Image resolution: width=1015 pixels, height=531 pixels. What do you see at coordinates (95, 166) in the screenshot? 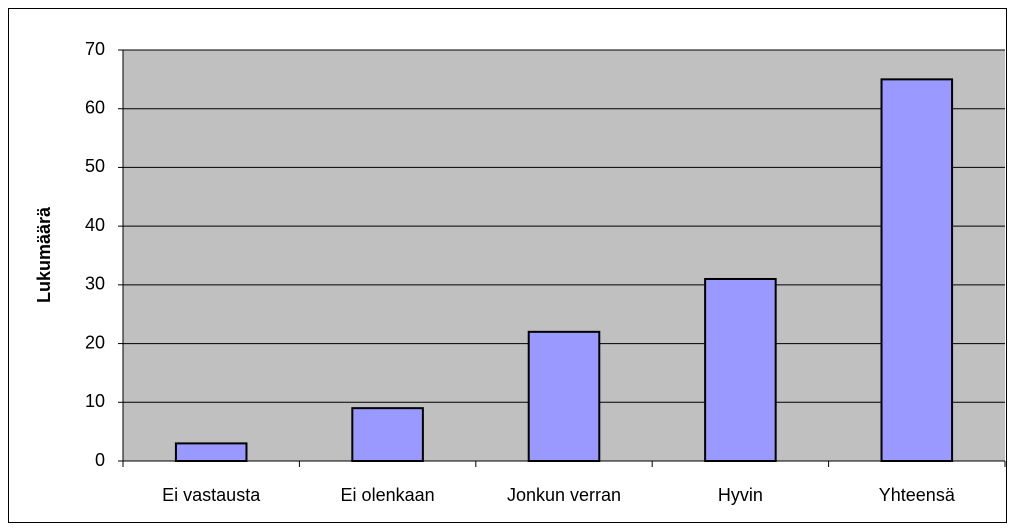
I see `y-tick-label: 50` at bounding box center [95, 166].